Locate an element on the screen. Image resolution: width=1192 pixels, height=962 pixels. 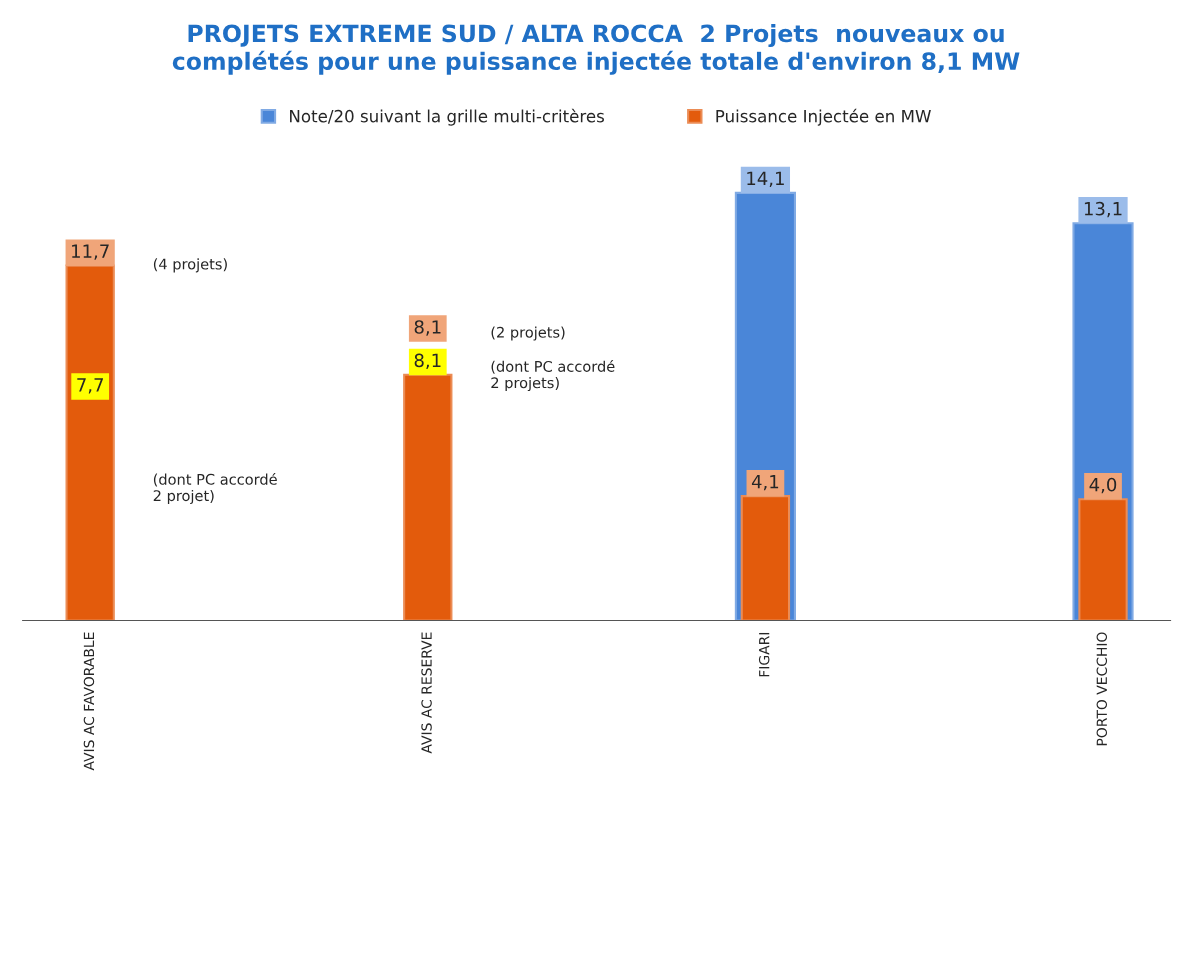
data-label: 4,0 is located at coordinates (1103, 485).